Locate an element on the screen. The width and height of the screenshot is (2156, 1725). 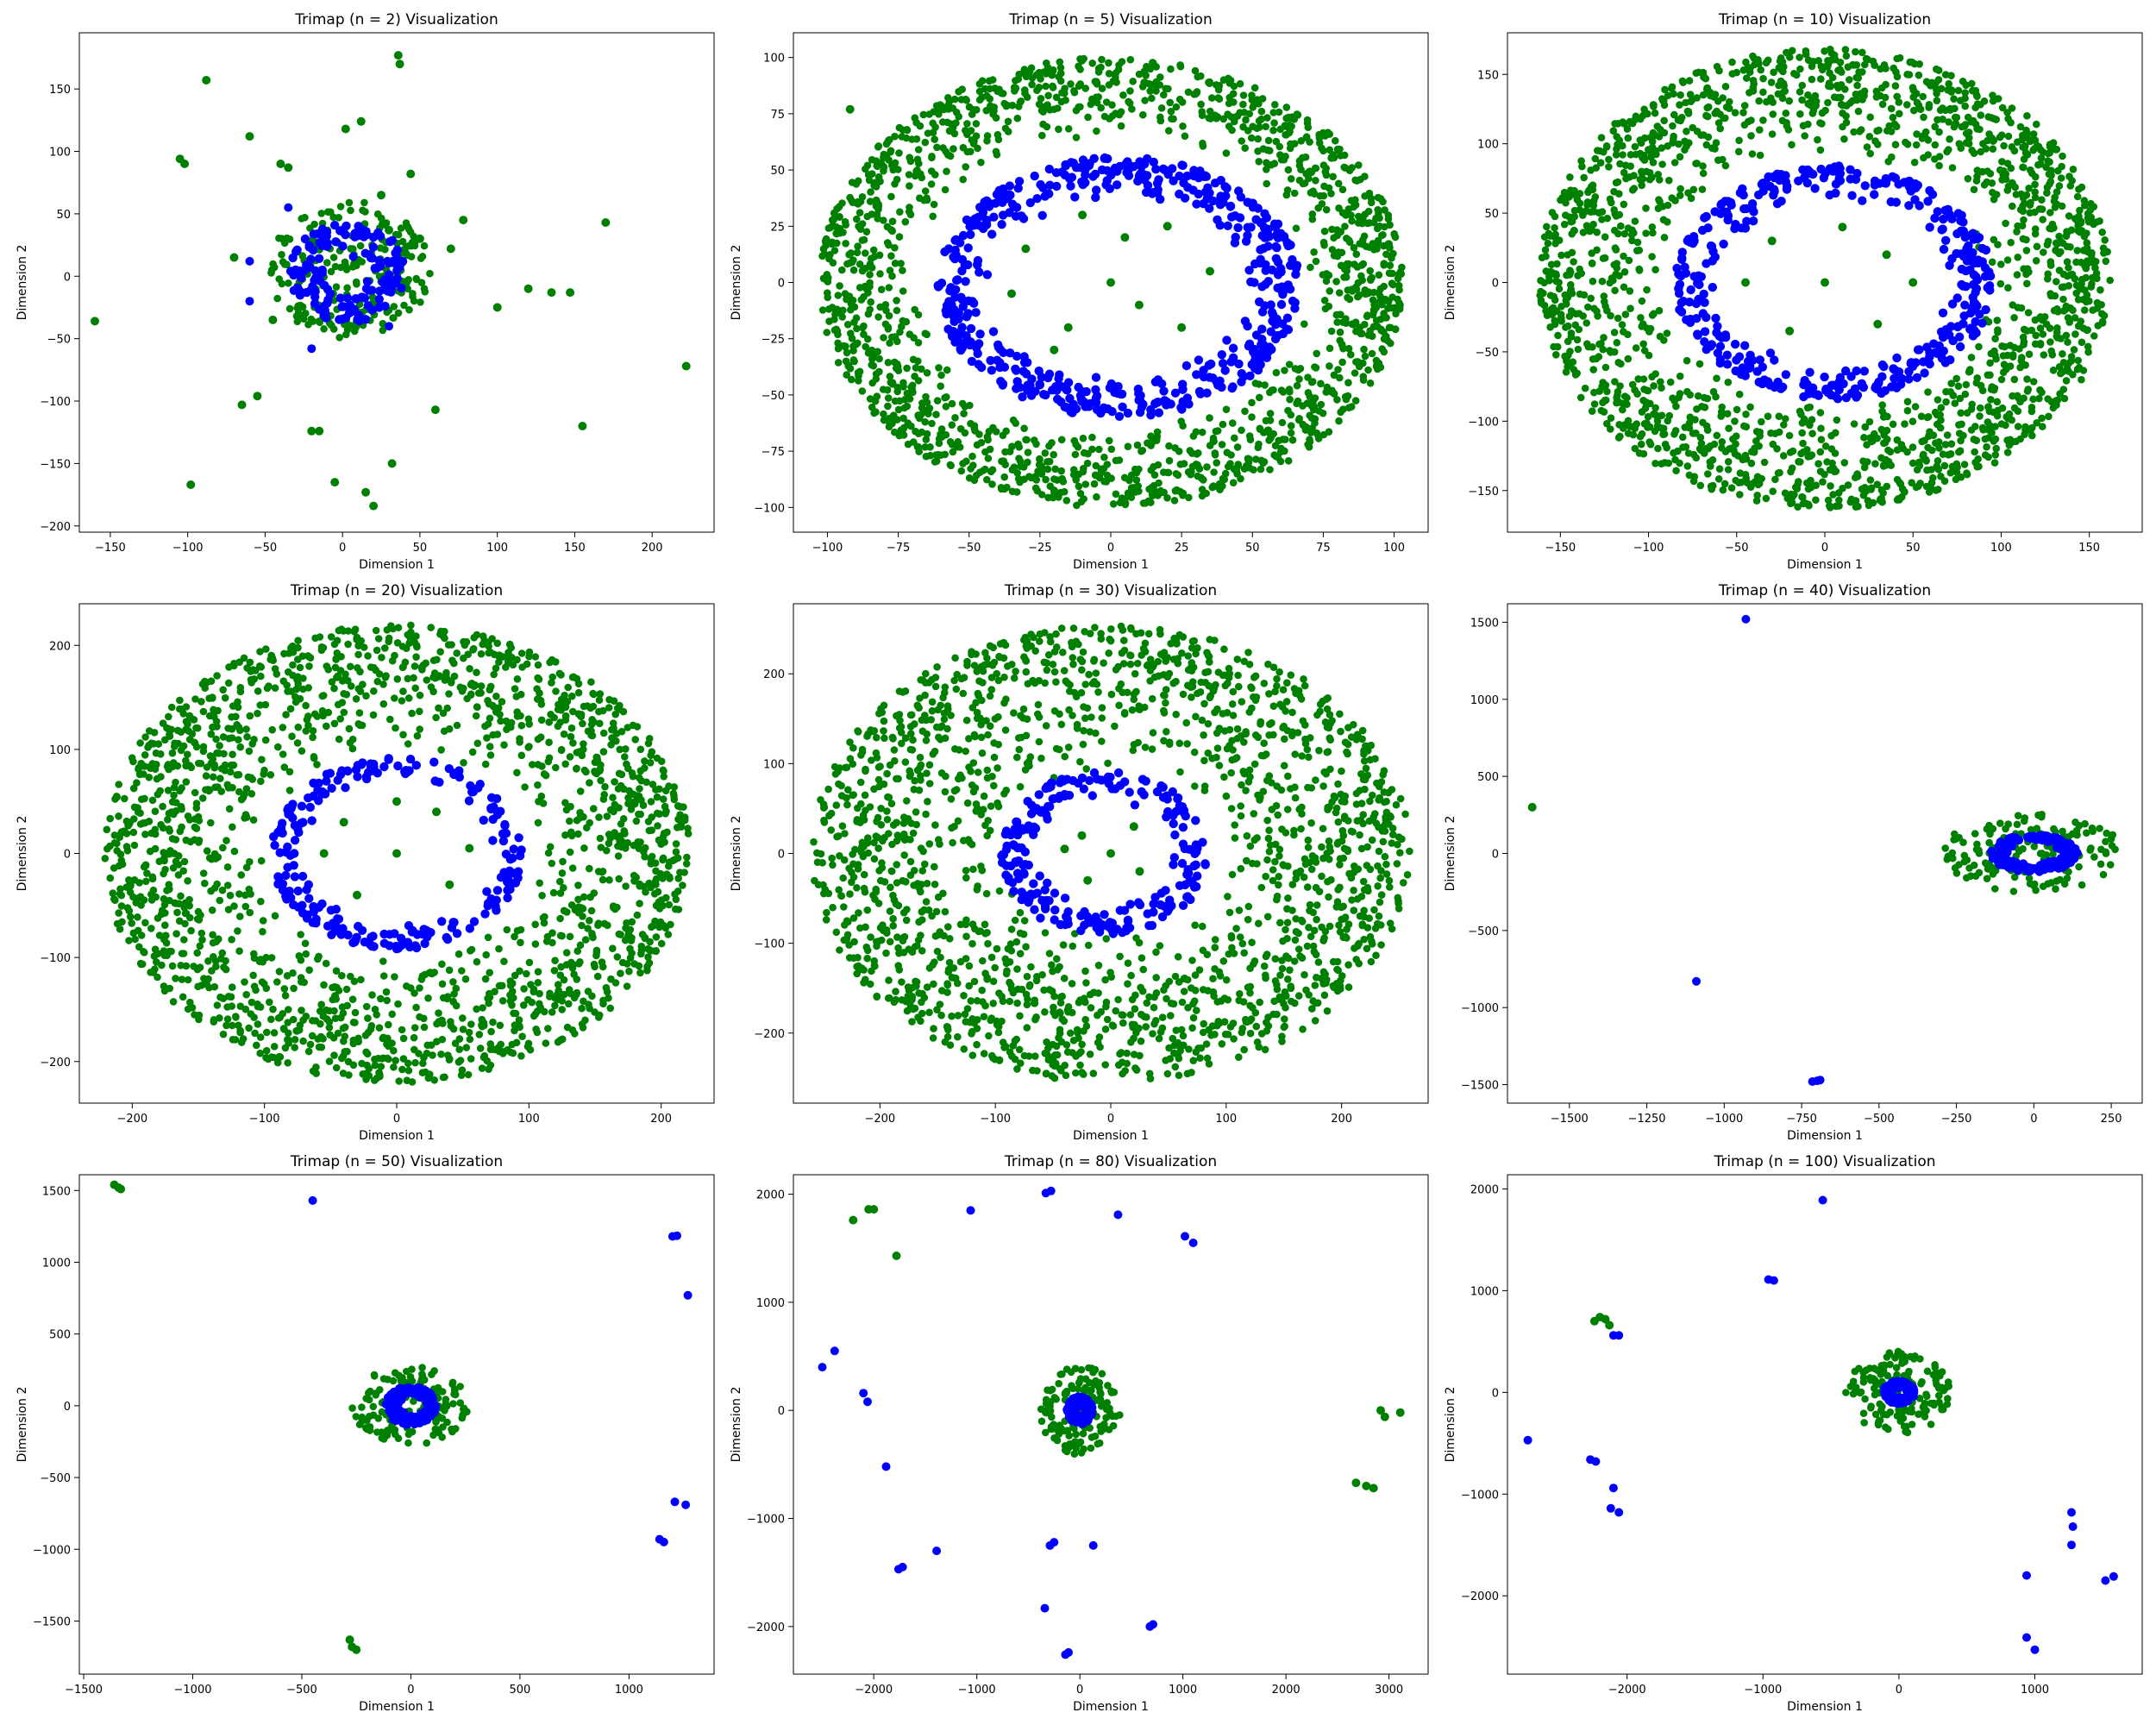
y-tick-label: 0 is located at coordinates (781, 284).